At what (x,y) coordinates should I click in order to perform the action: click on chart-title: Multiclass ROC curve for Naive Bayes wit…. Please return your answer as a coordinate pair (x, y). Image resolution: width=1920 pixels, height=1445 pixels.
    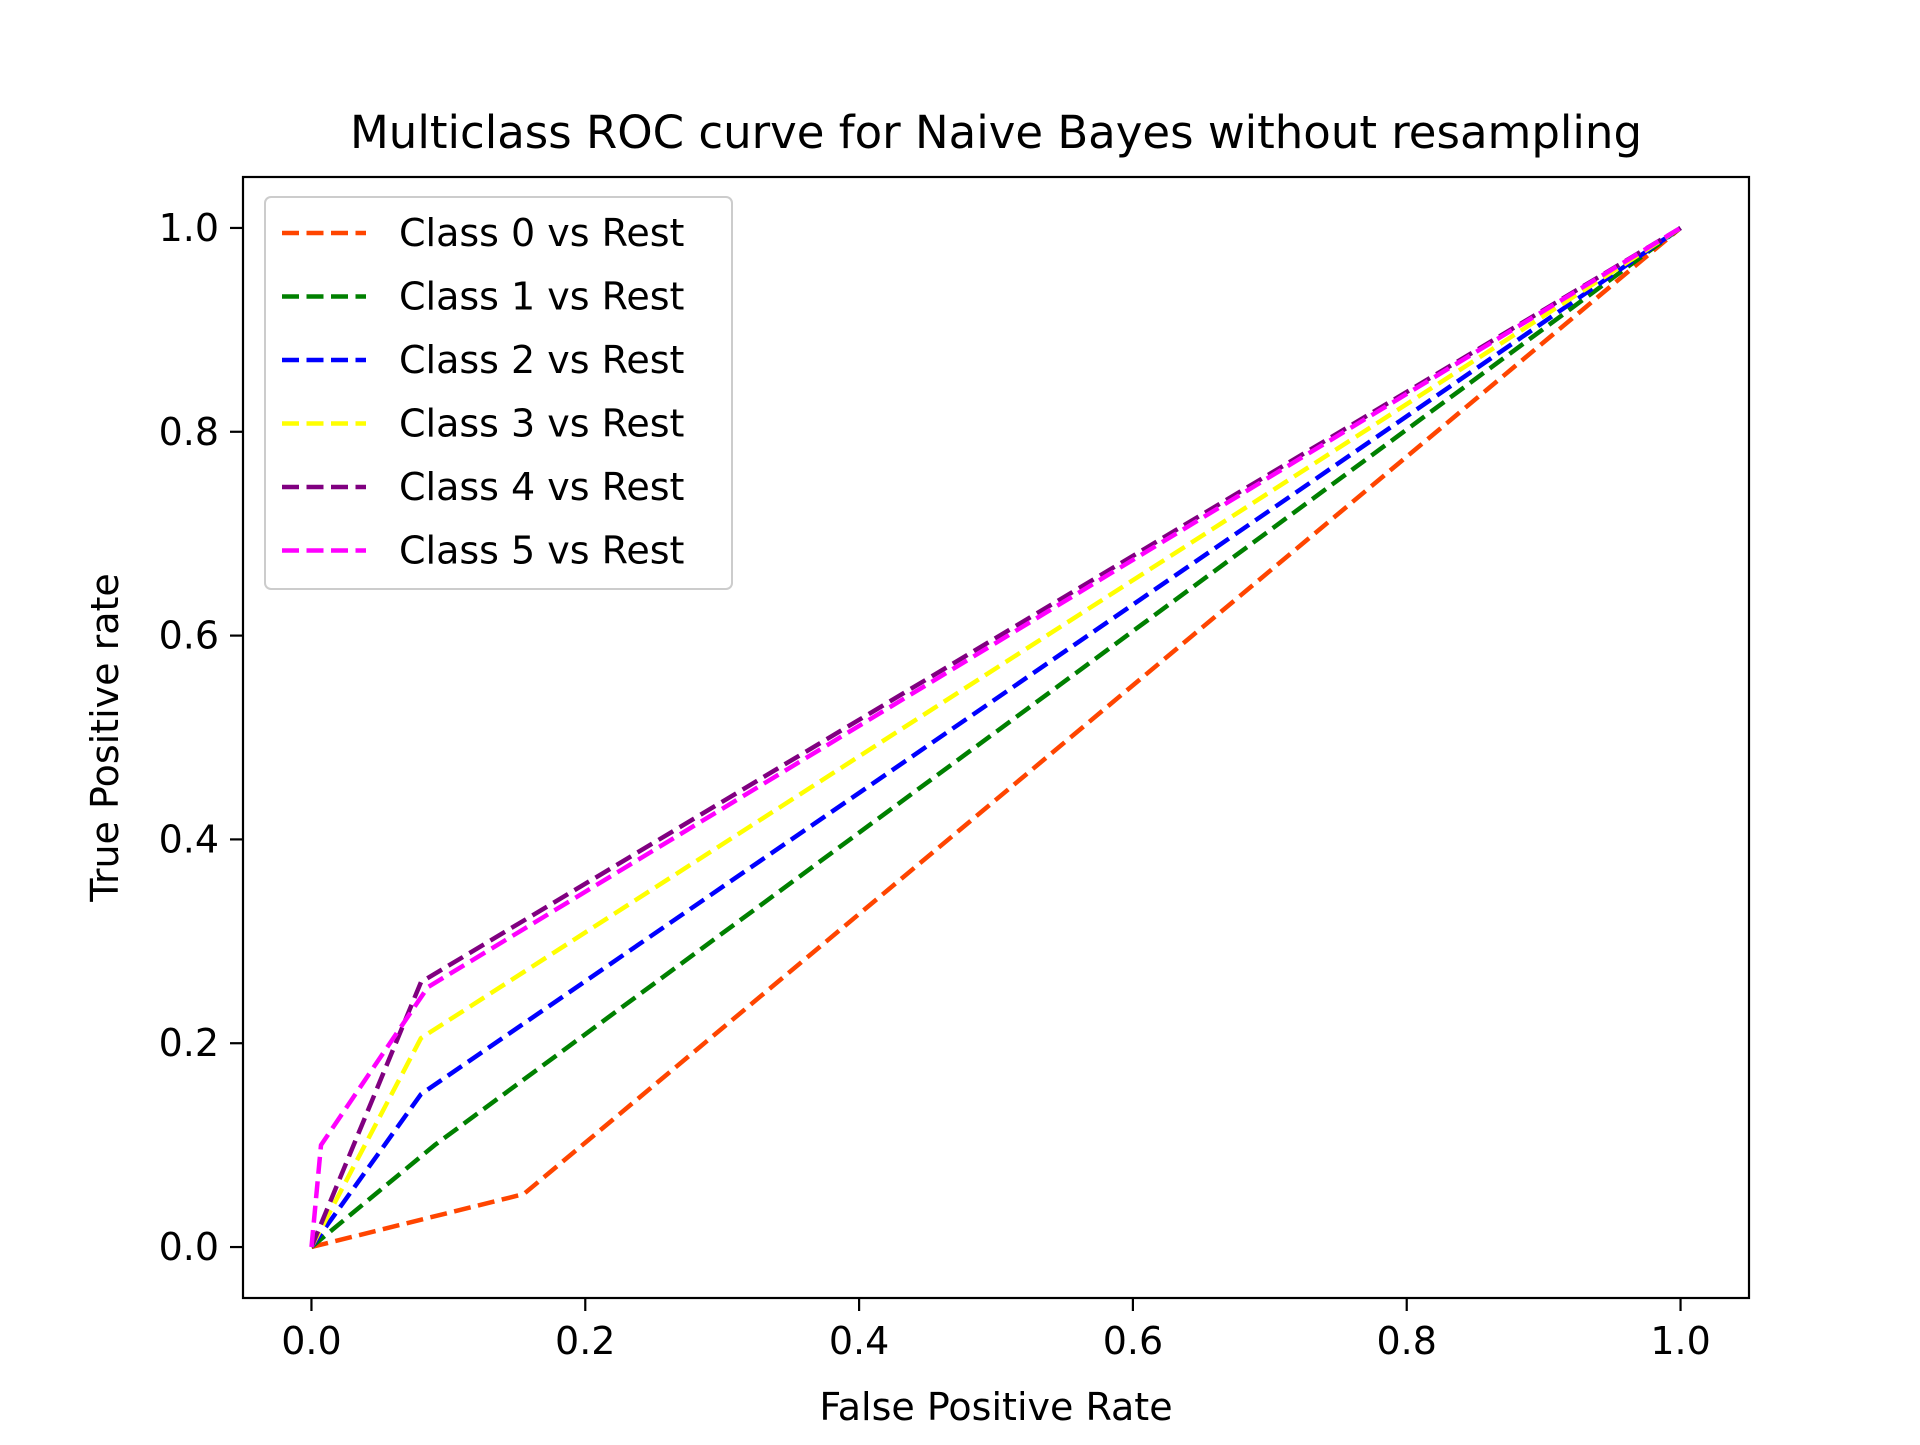
    Looking at the image, I should click on (996, 132).